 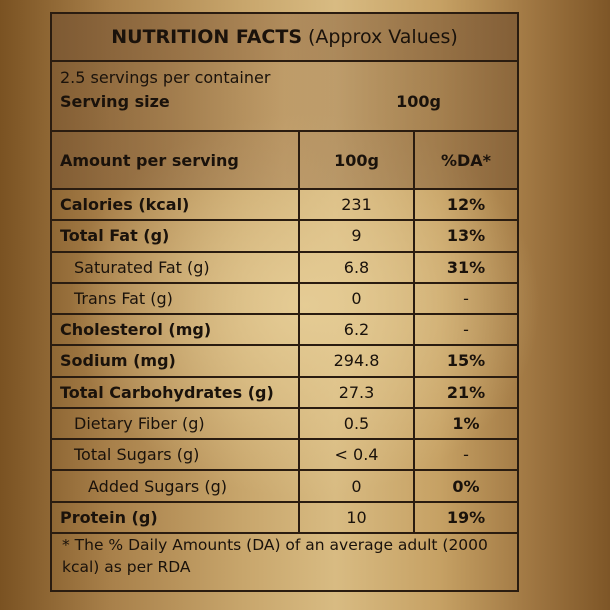 I want to click on nutrient-da: 1%, so click(x=465, y=423).